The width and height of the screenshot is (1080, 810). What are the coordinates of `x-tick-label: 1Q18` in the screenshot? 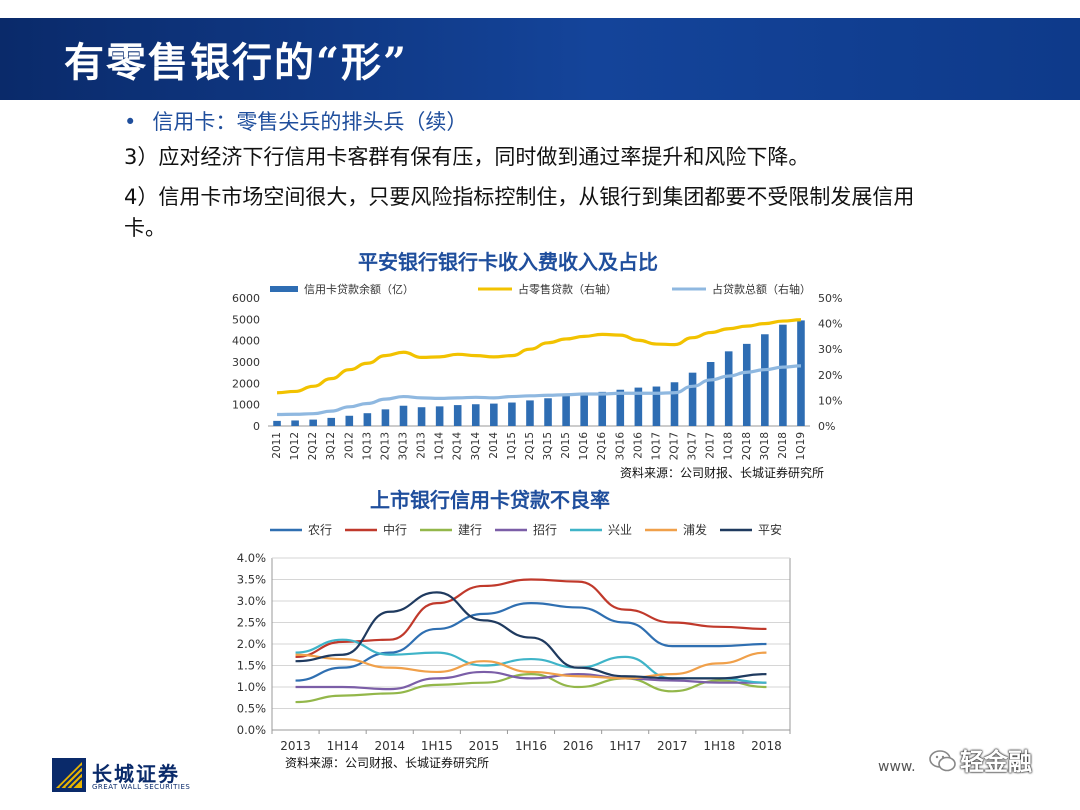 It's located at (729, 446).